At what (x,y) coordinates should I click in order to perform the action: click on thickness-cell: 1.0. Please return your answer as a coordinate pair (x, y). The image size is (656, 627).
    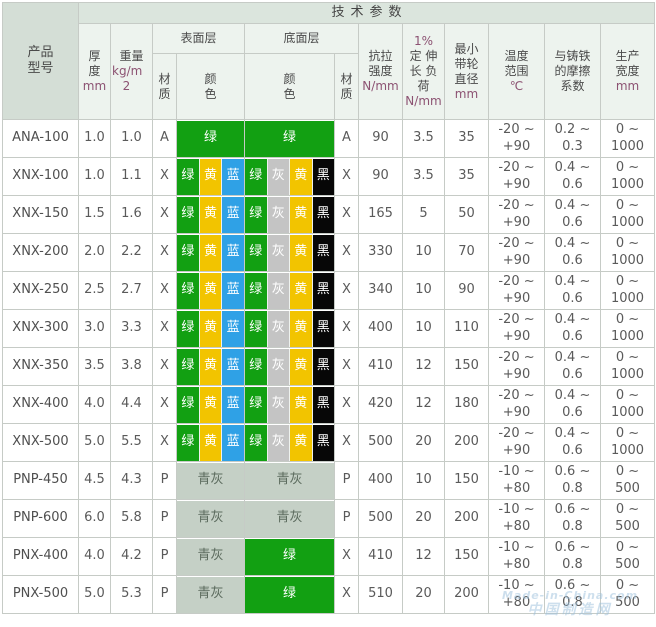
    Looking at the image, I should click on (94, 176).